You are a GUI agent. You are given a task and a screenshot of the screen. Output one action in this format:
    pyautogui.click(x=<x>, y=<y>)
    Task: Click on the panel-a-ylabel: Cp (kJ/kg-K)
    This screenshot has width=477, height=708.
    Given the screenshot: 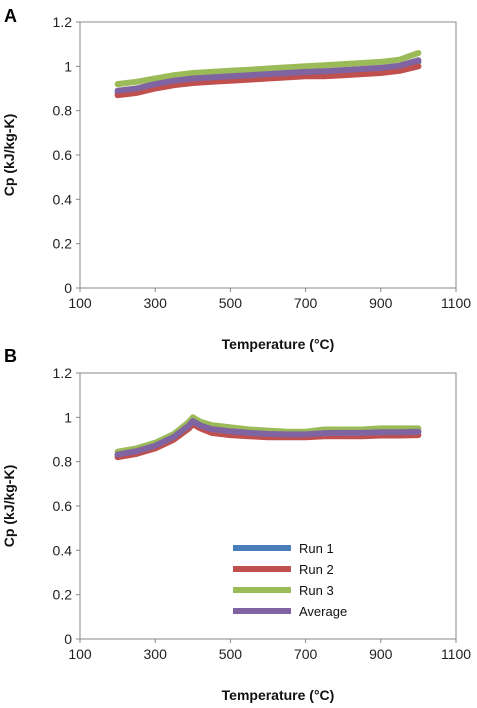 What is the action you would take?
    pyautogui.click(x=9, y=155)
    